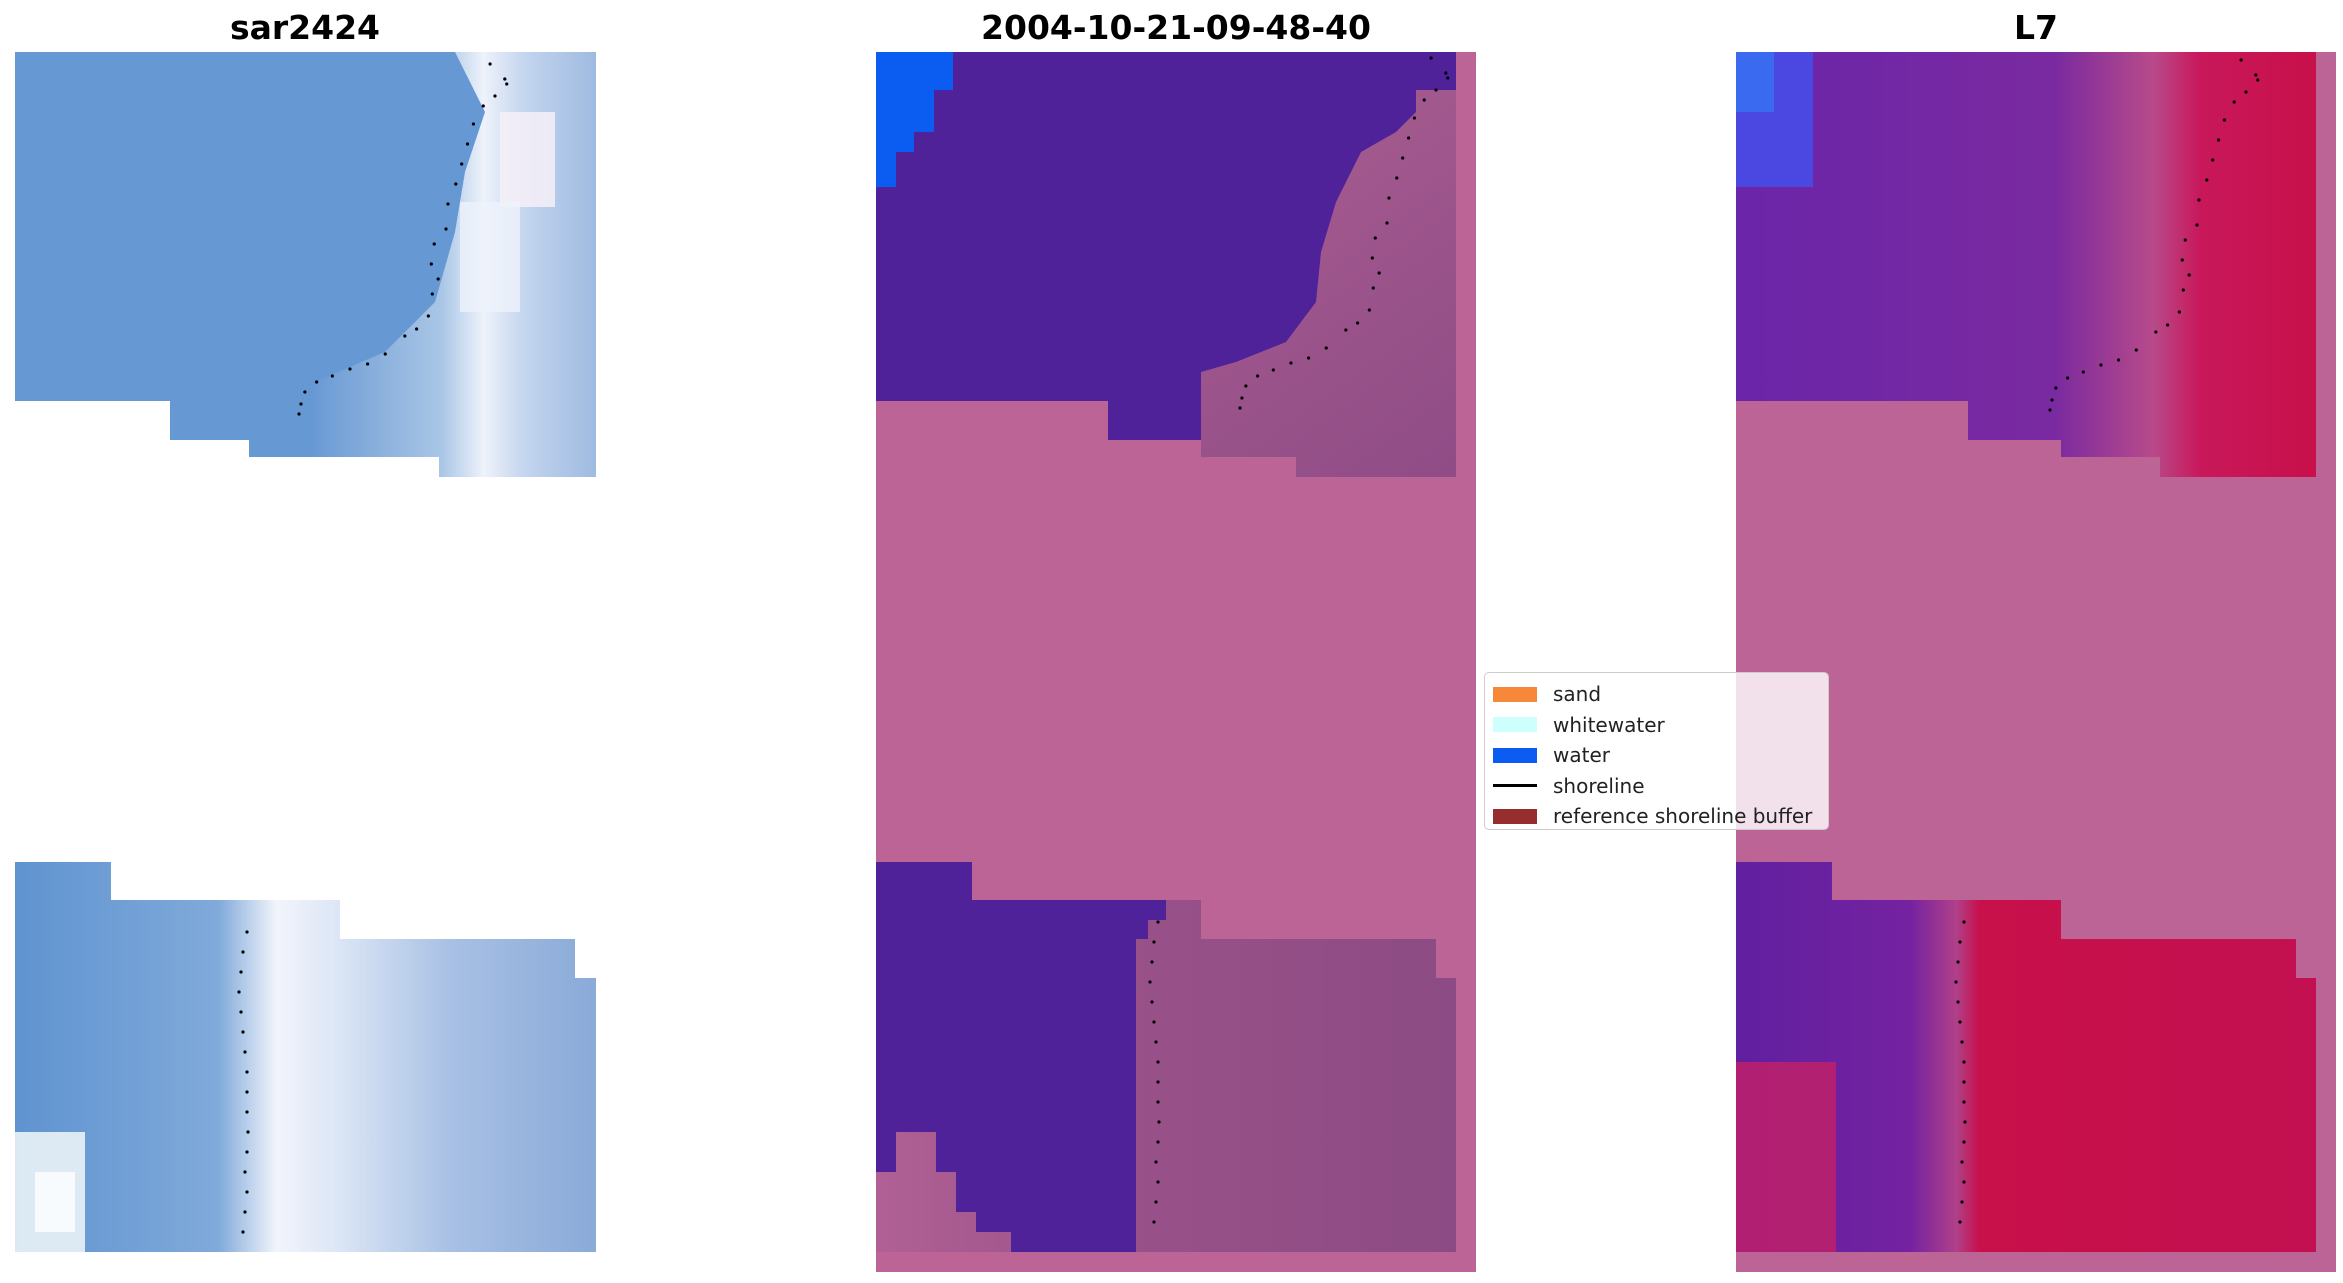  Describe the element at coordinates (1599, 785) in the screenshot. I see `legend-label-shoreline: shoreline` at that location.